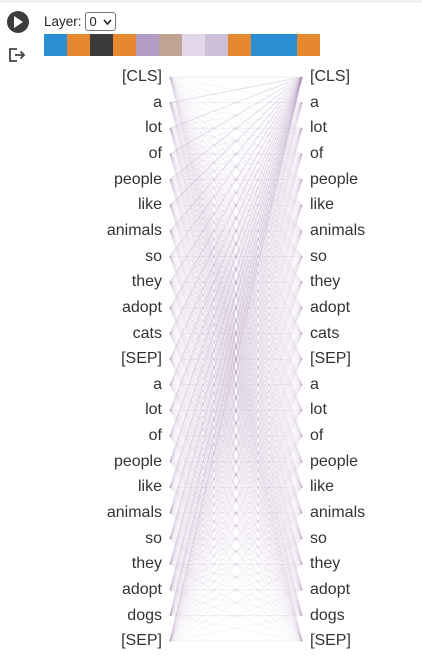  Describe the element at coordinates (100, 21) in the screenshot. I see `layer-select: 0` at that location.